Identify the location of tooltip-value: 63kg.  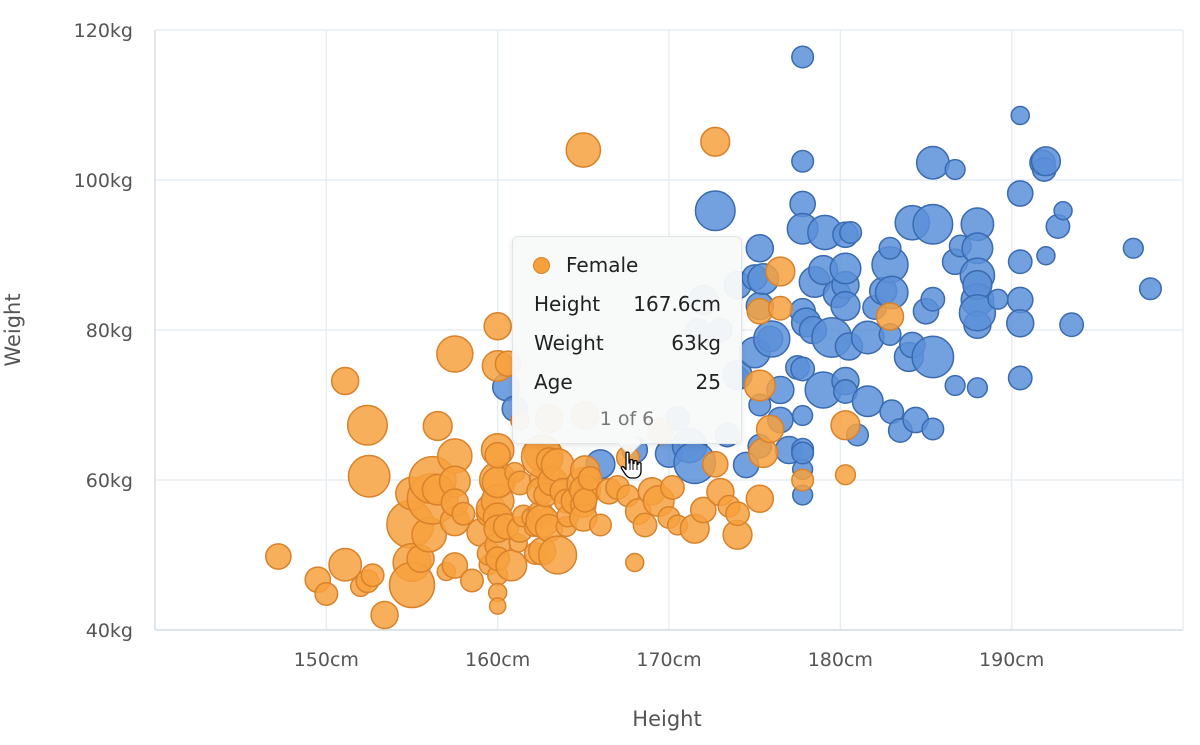
(696, 343).